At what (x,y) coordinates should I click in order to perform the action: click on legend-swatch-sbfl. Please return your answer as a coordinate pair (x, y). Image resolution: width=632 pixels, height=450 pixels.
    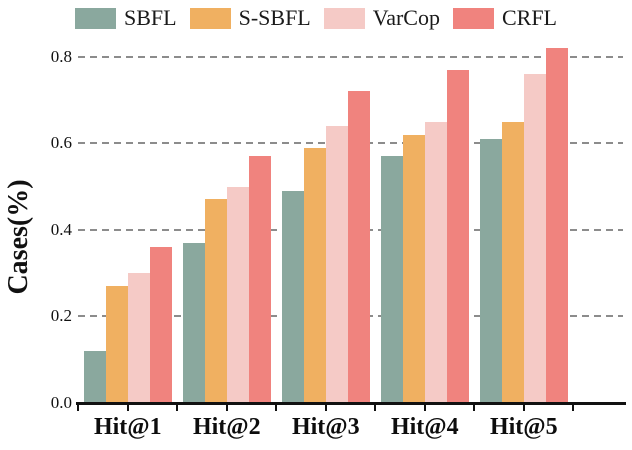
    Looking at the image, I should click on (95, 18).